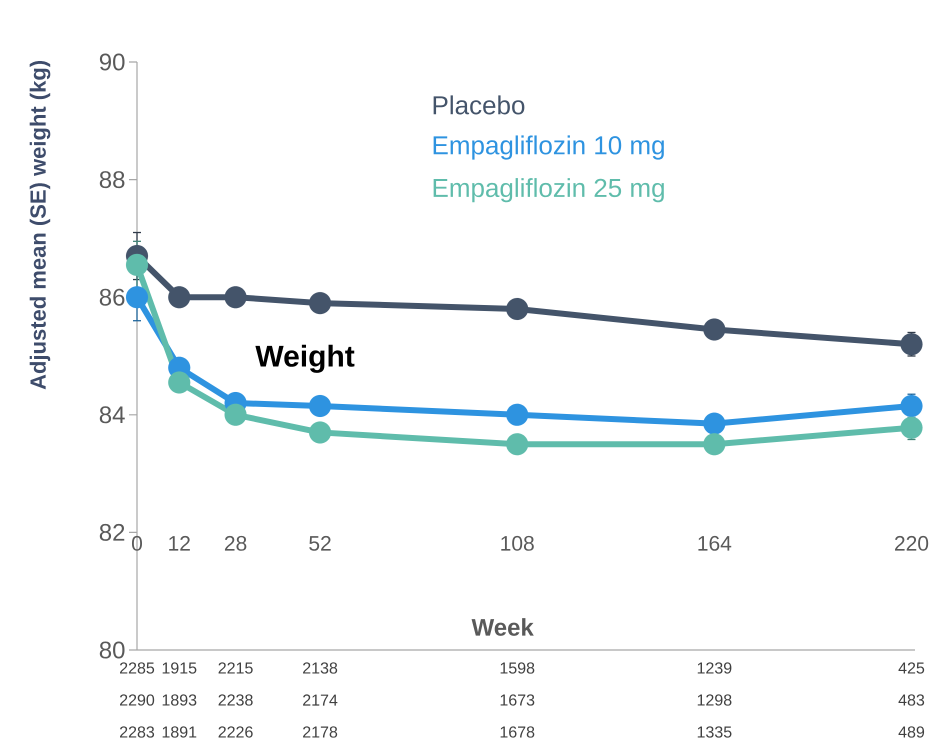 This screenshot has width=936, height=744. I want to click on text: 1915, so click(179, 668).